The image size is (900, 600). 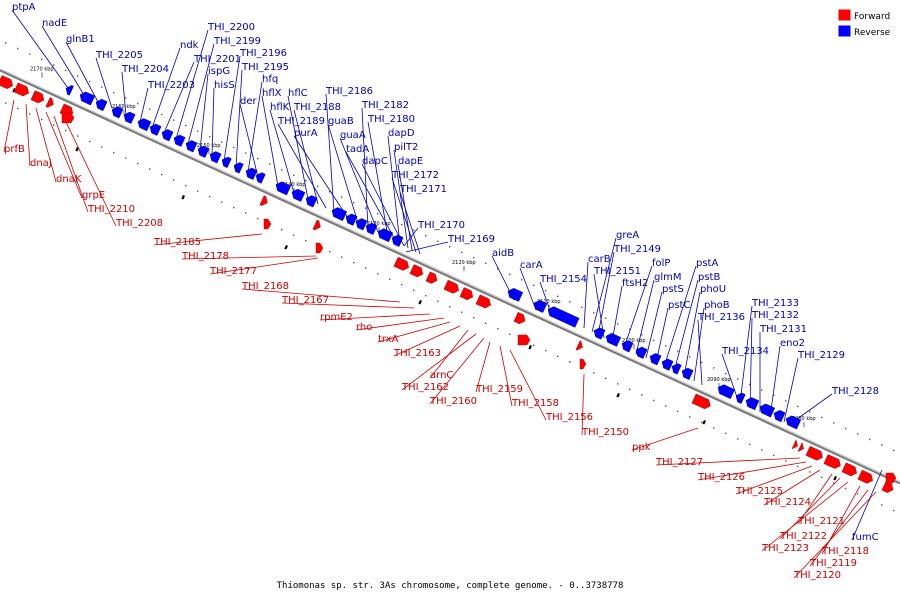 What do you see at coordinates (265, 286) in the screenshot?
I see `gene-label: THI_2168` at bounding box center [265, 286].